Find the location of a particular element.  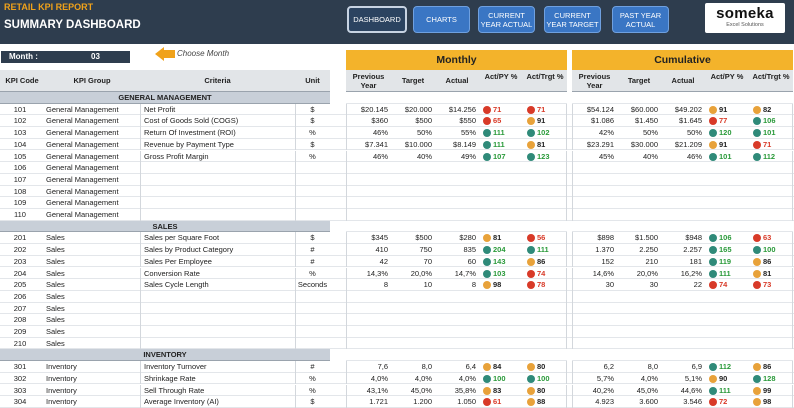

cumulative-previous-year-cell: $1.086 is located at coordinates (602, 121).